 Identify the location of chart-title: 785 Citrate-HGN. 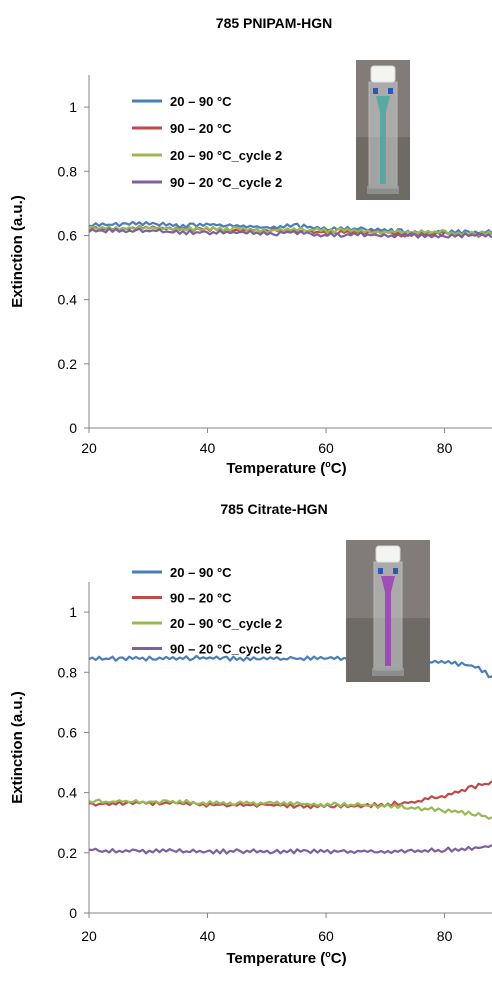
(273, 509).